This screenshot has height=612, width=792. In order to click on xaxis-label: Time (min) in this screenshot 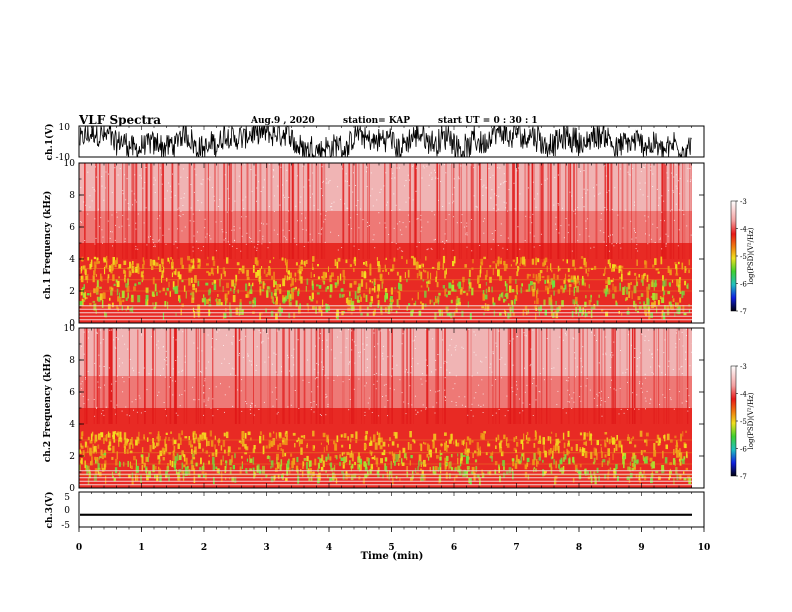, I will do `click(392, 556)`.